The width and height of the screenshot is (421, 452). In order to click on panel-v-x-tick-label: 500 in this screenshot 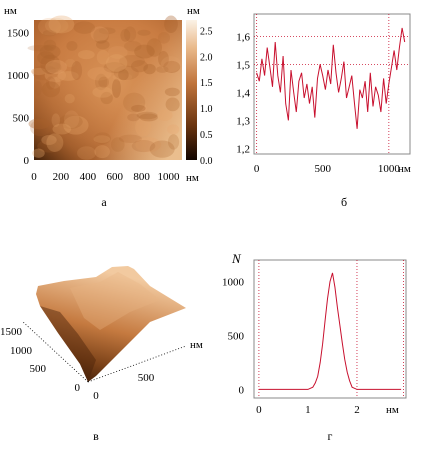, I will do `click(146, 378)`.